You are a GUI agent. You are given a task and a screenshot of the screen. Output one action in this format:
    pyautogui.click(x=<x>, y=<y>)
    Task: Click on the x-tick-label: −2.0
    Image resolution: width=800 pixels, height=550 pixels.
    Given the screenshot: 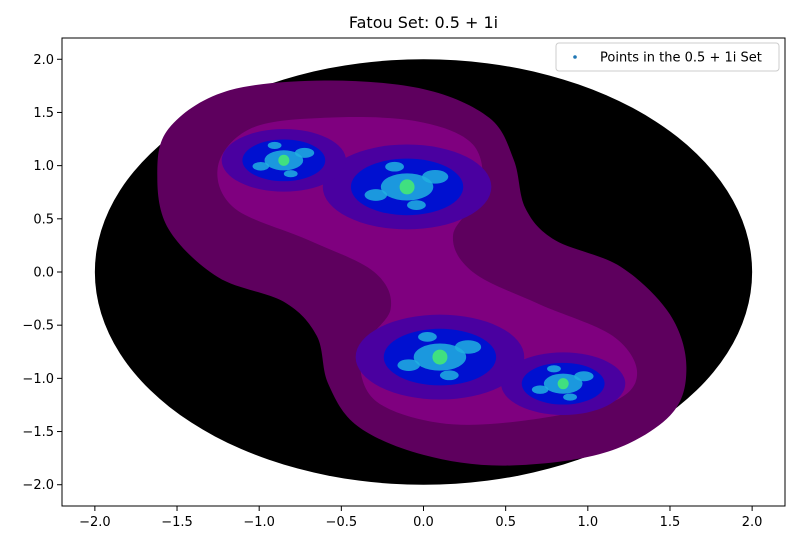 What is the action you would take?
    pyautogui.click(x=95, y=522)
    